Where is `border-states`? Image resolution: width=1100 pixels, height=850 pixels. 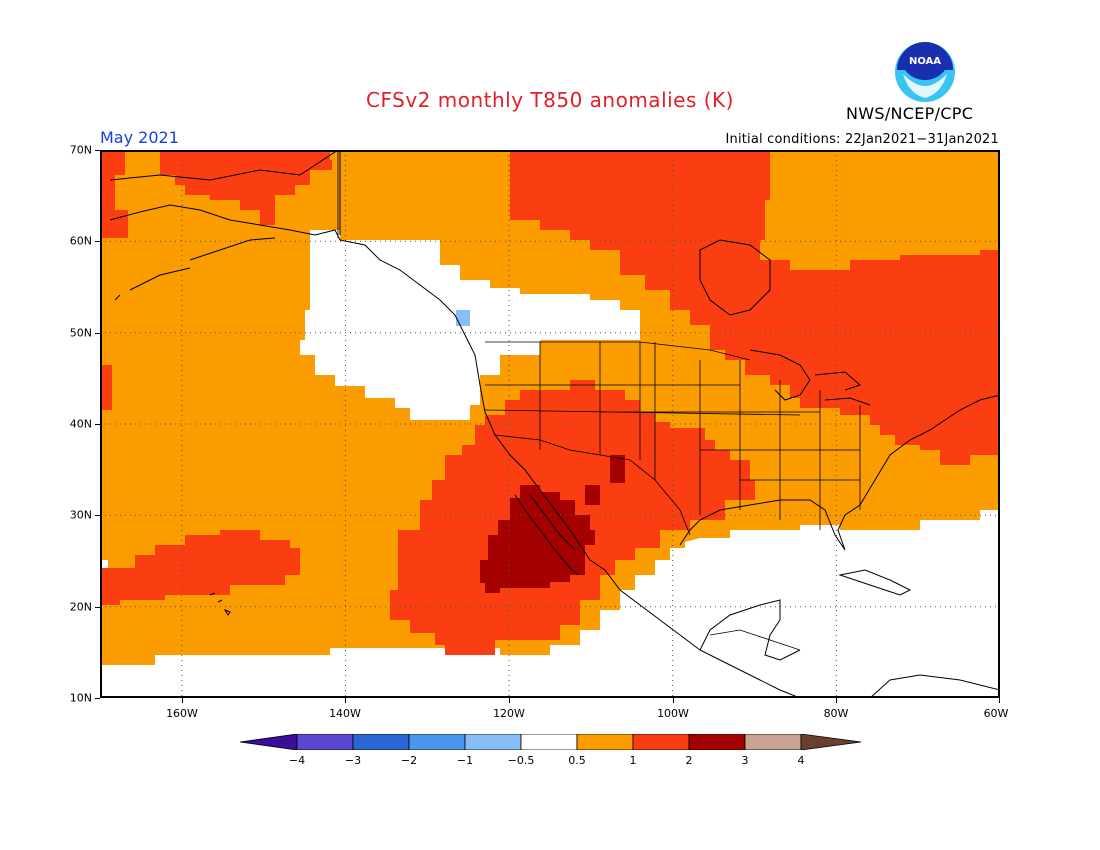 border-states is located at coordinates (672, 436).